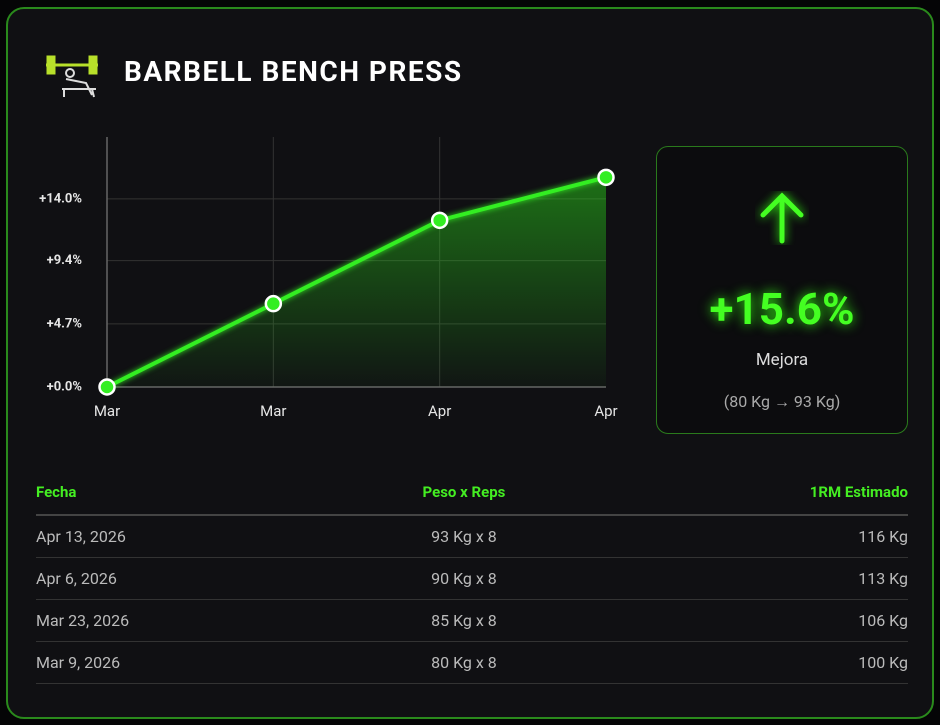 The height and width of the screenshot is (725, 940). I want to click on table-cell: 106 Kg, so click(751, 620).